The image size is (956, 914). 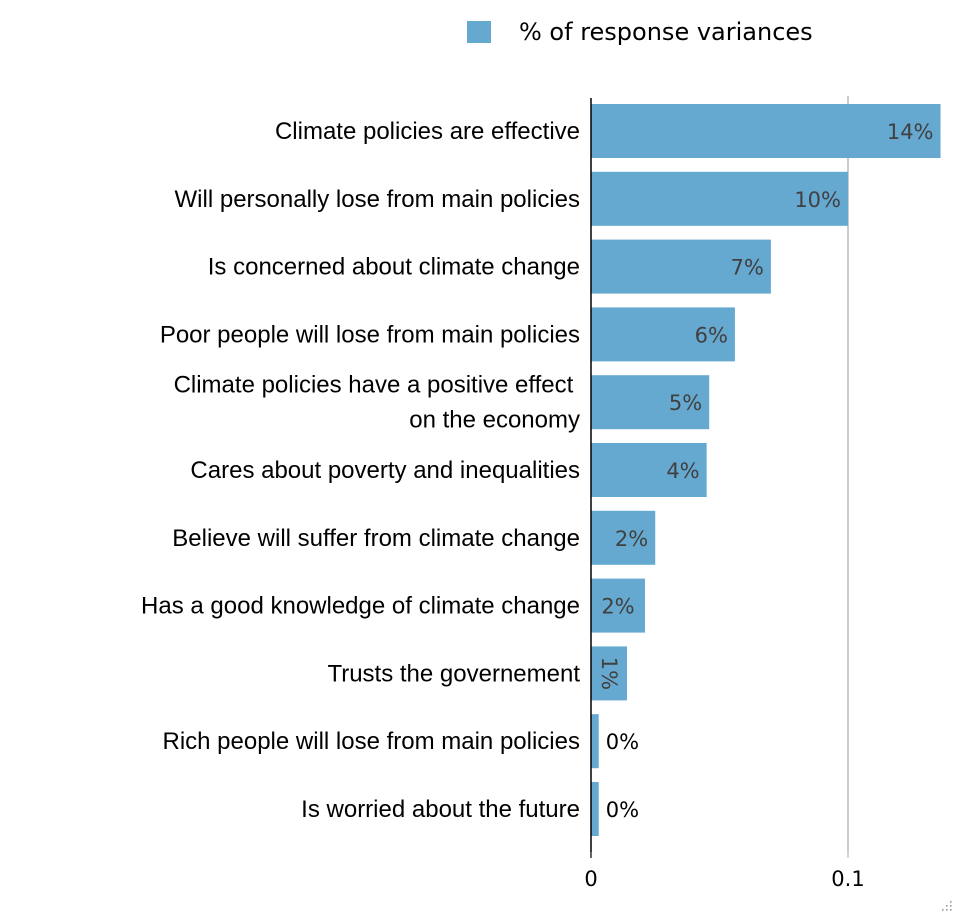 What do you see at coordinates (377, 199) in the screenshot?
I see `category-label: Will personally lose from main policies` at bounding box center [377, 199].